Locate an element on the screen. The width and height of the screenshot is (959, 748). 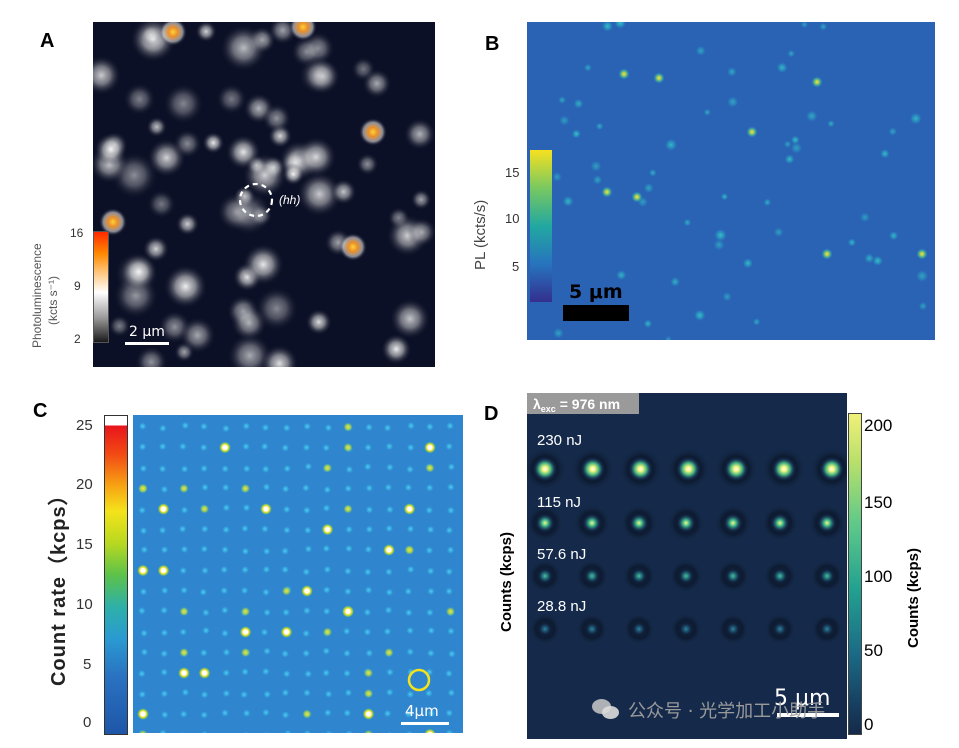
panel-a-tick: 16 is located at coordinates (77, 233).